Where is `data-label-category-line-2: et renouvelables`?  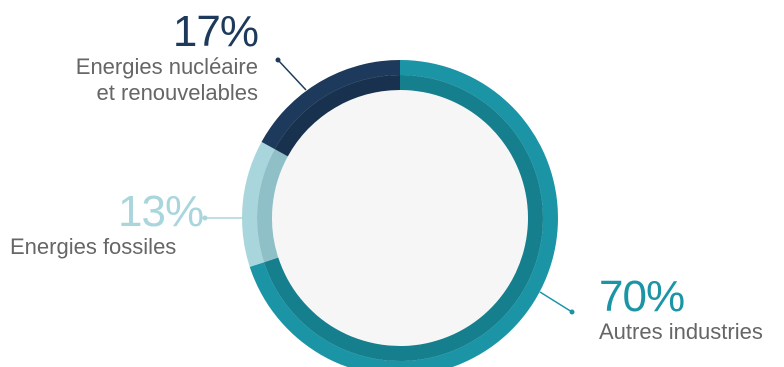 data-label-category-line-2: et renouvelables is located at coordinates (177, 92).